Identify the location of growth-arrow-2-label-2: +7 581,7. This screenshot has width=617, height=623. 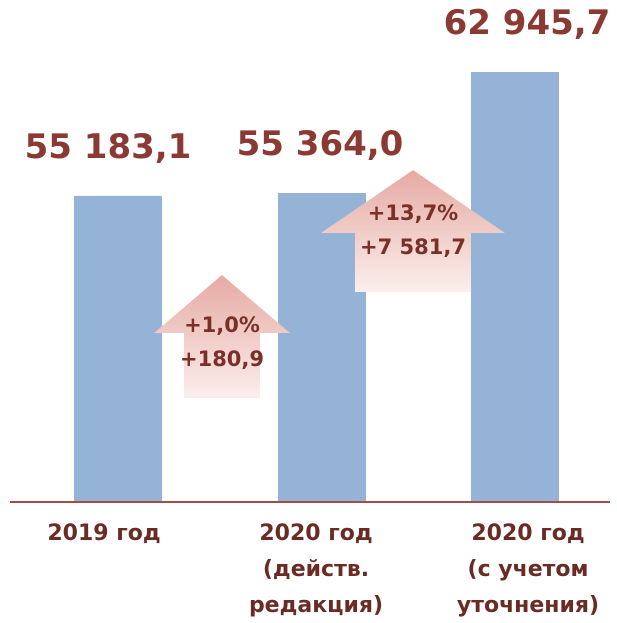
(413, 247).